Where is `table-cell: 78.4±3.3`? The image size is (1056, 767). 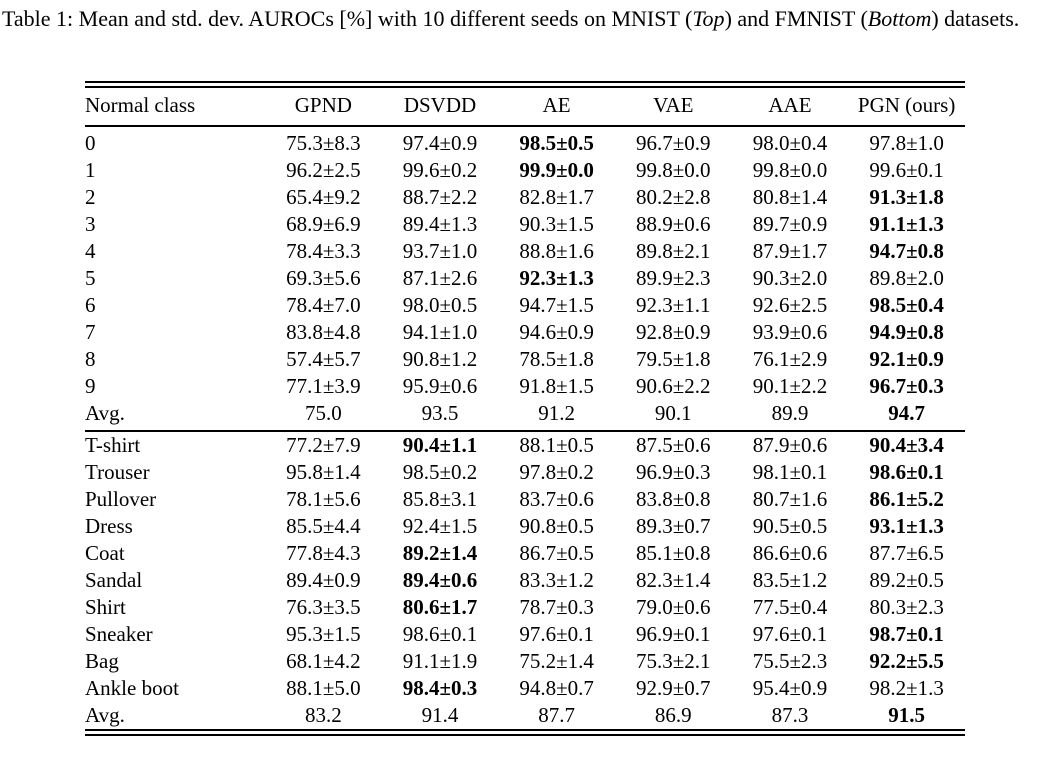
table-cell: 78.4±3.3 is located at coordinates (323, 251).